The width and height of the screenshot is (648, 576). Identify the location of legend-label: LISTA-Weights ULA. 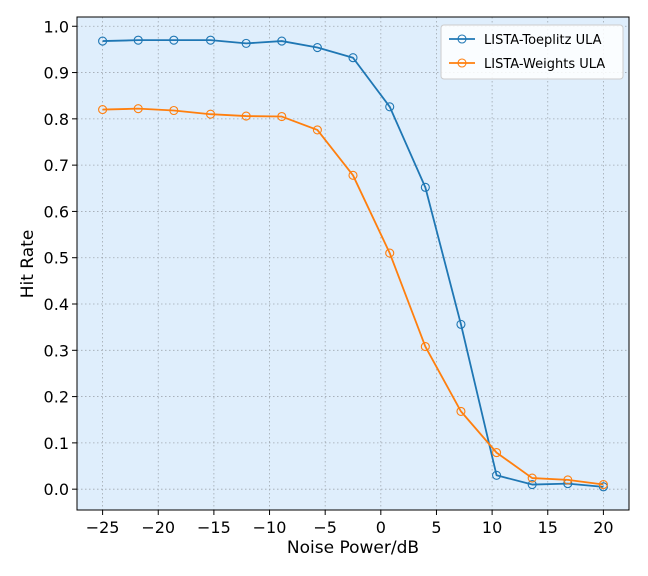
(544, 64).